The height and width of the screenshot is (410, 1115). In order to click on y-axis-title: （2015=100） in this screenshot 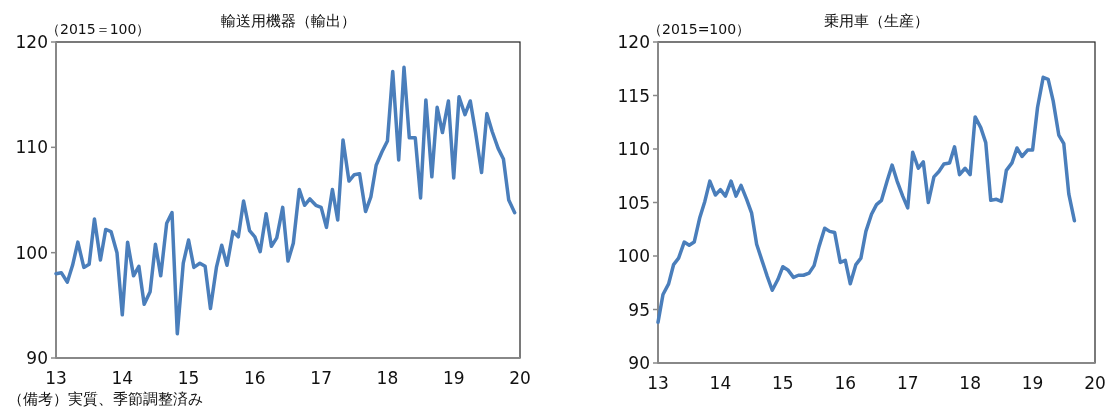, I will do `click(699, 29)`.